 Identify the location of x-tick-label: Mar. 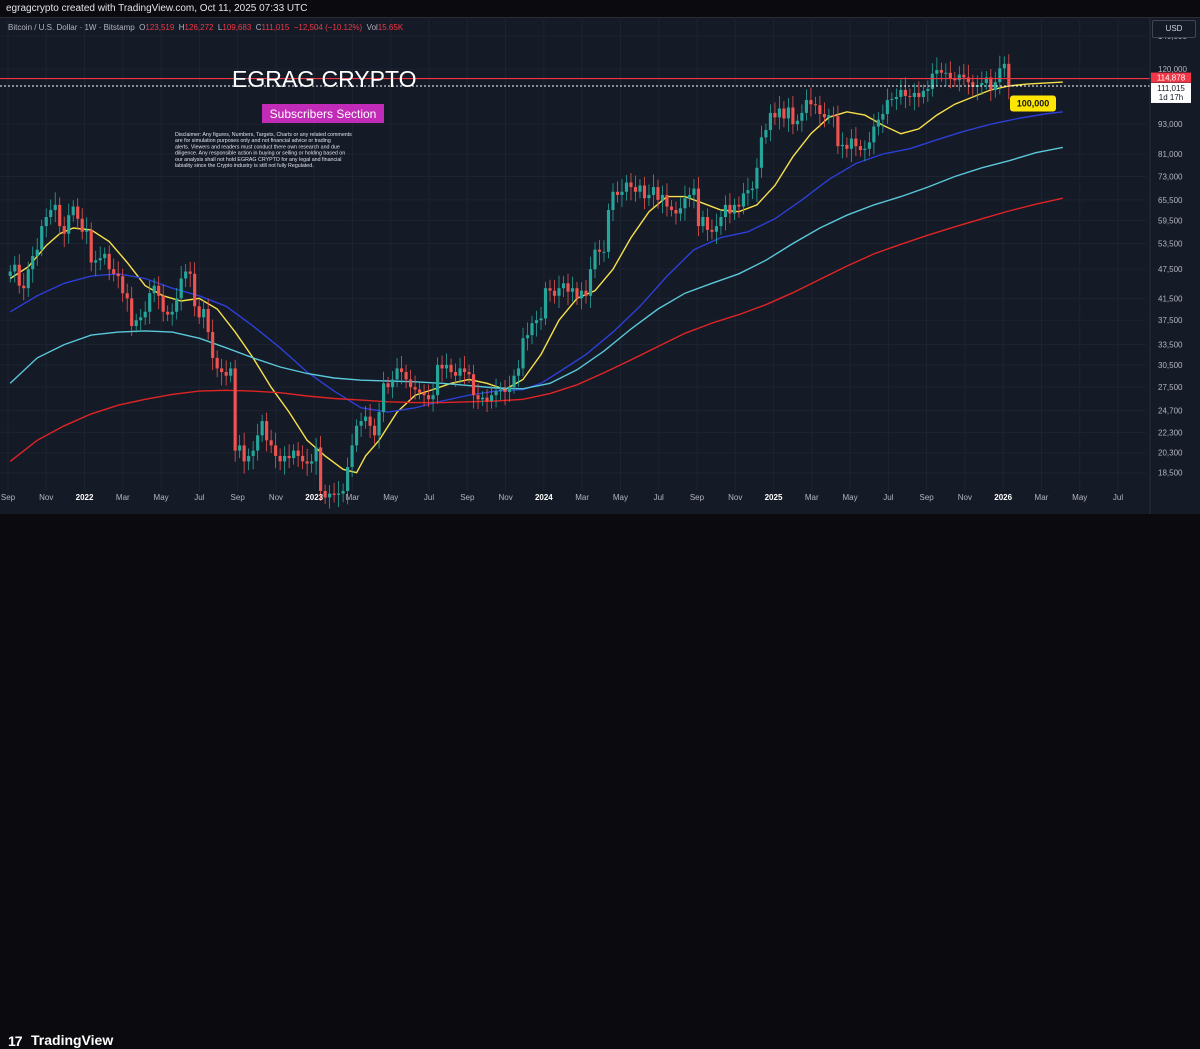
(582, 497).